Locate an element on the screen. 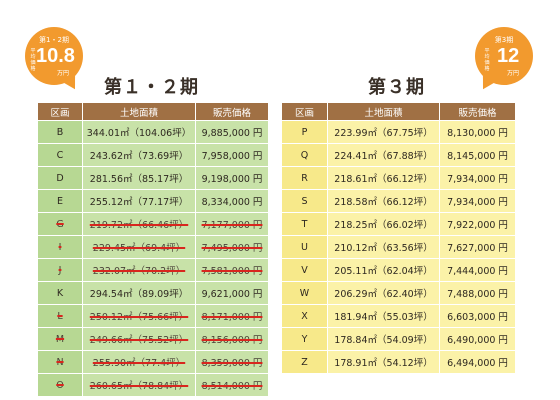 The image size is (560, 400). table-row-sold: G 219.72㎡（66.46坪） 7,177,000 円 is located at coordinates (153, 224).